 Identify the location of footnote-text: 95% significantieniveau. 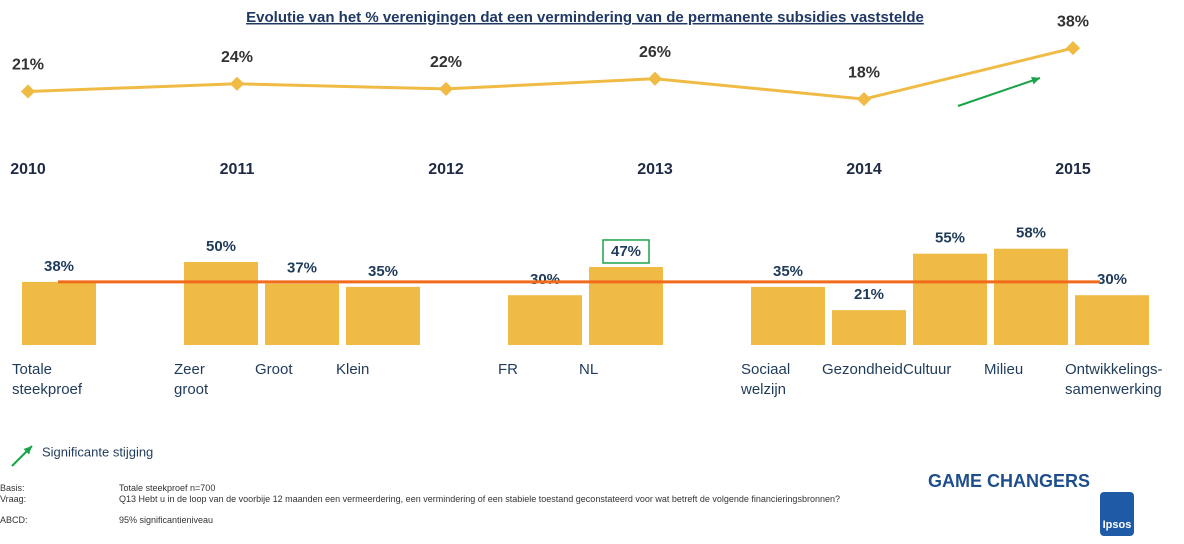
(166, 520).